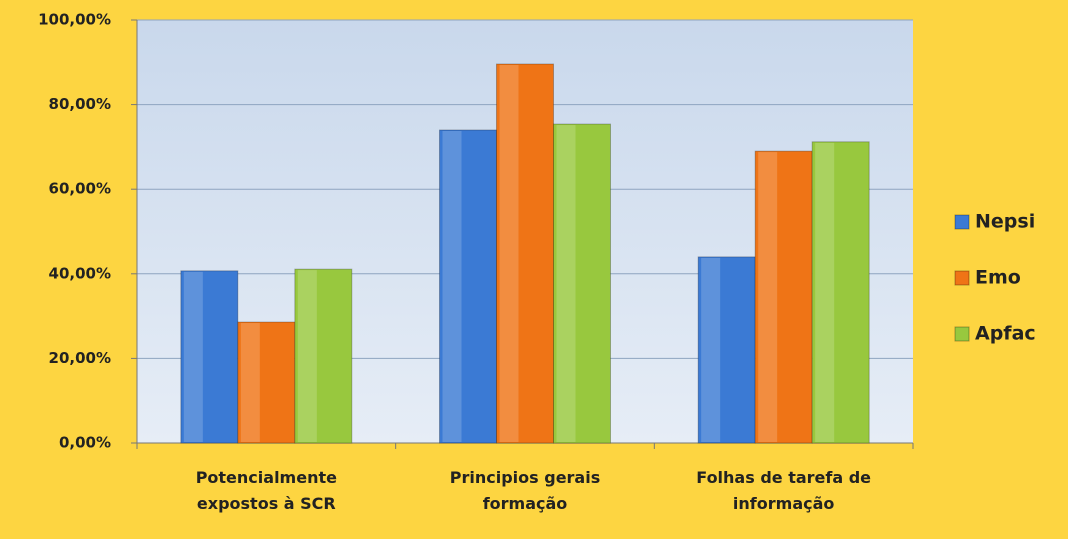 The image size is (1068, 539). Describe the element at coordinates (998, 278) in the screenshot. I see `legend-label: Emo` at that location.